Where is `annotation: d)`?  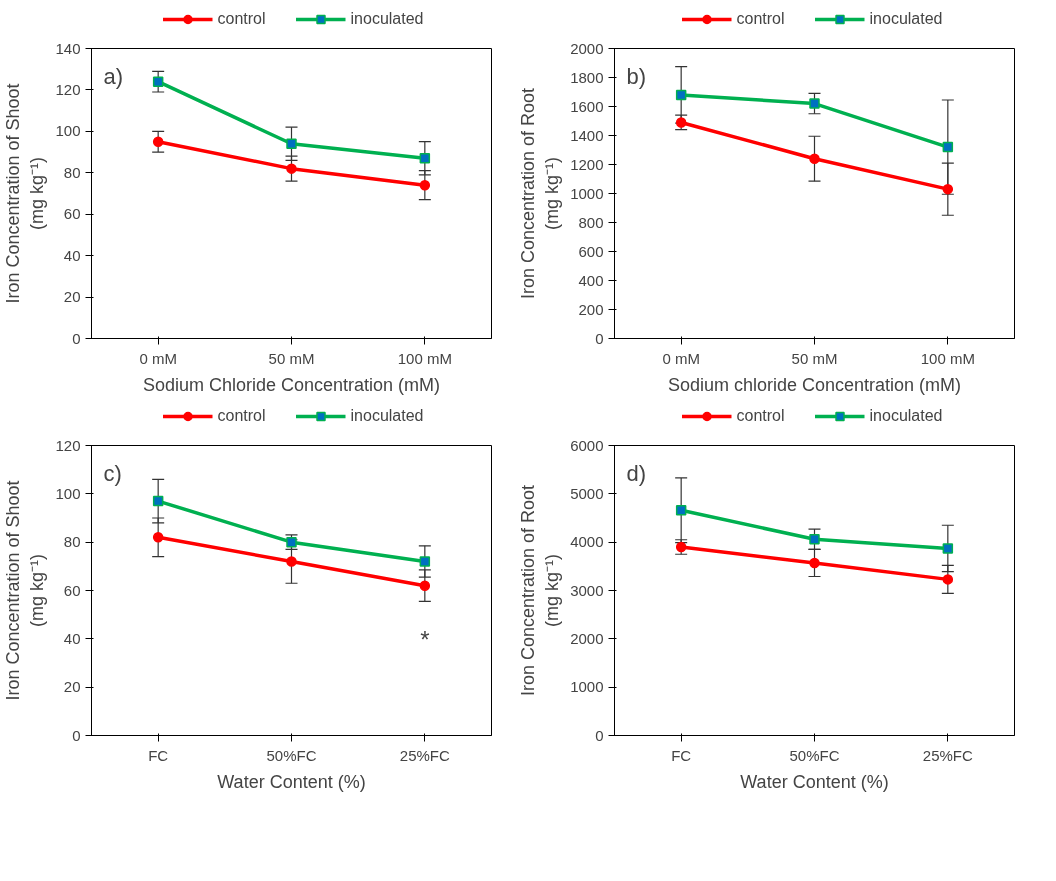
annotation: d) is located at coordinates (636, 473).